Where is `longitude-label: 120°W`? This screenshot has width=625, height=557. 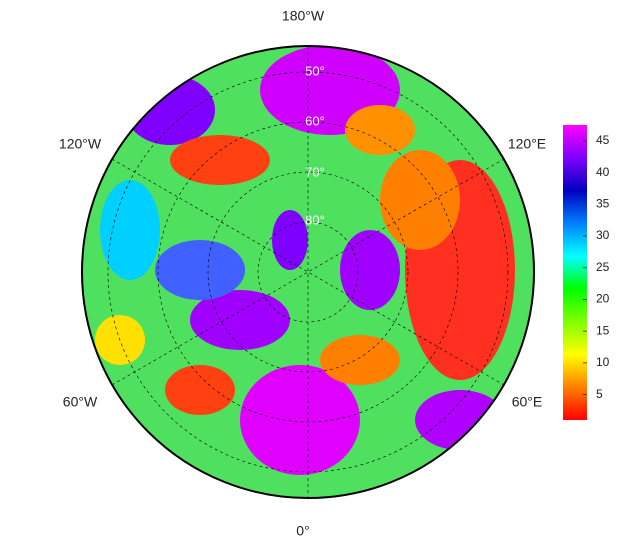 longitude-label: 120°W is located at coordinates (80, 144).